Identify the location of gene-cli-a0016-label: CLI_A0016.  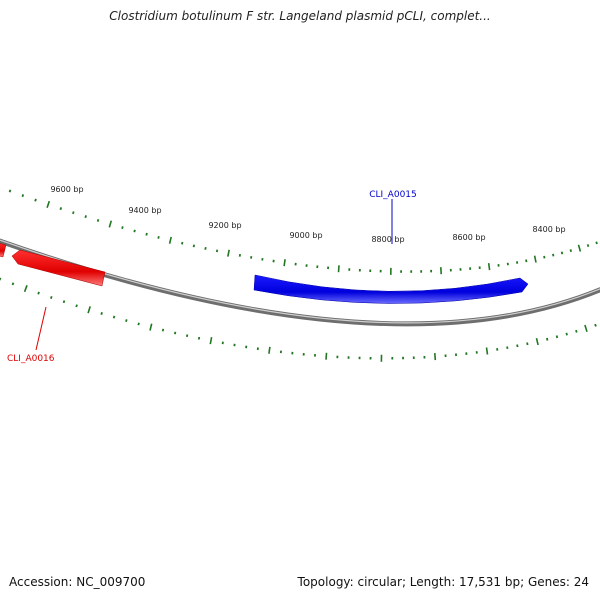
(31, 359).